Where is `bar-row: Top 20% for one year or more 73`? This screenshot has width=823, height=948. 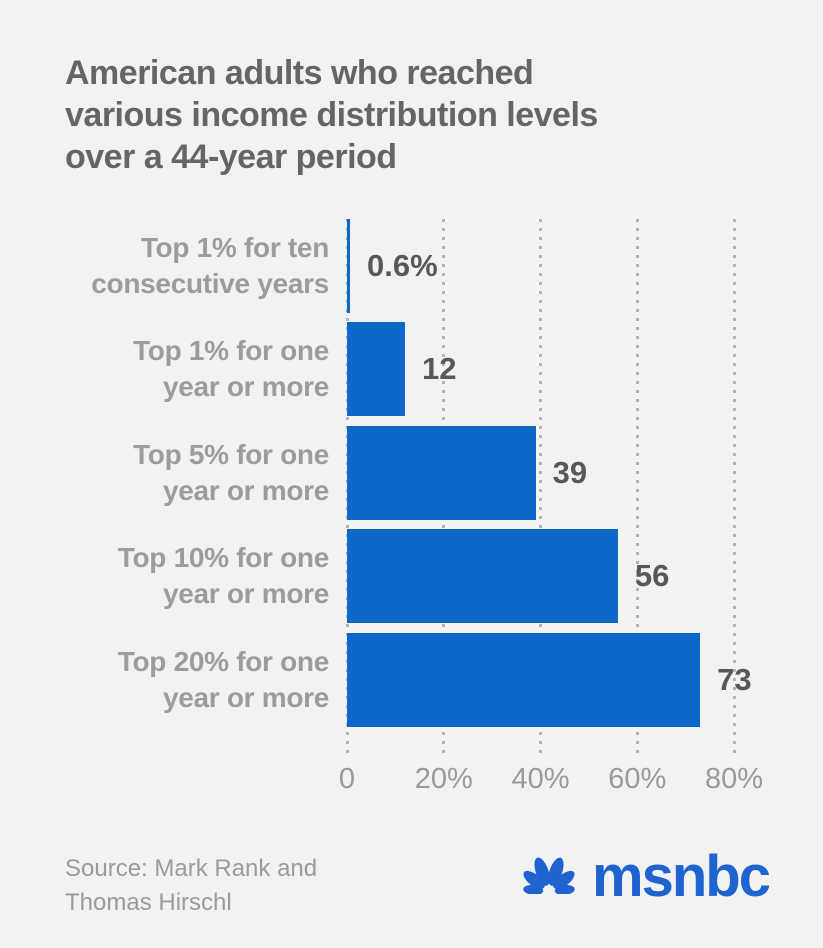 bar-row: Top 20% for one year or more 73 is located at coordinates (435, 680).